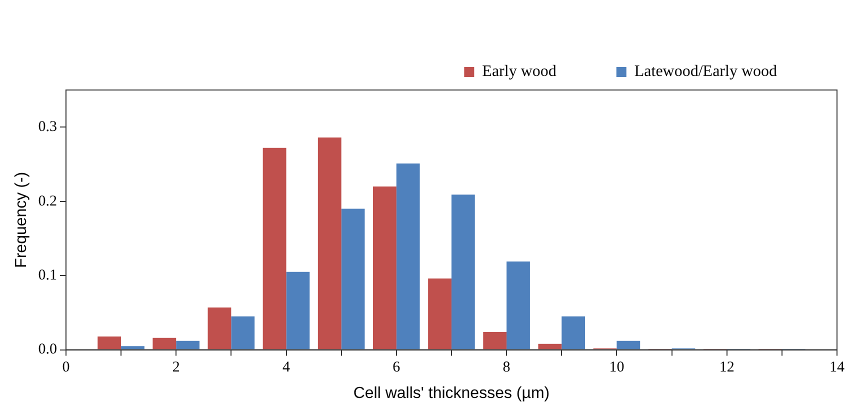  I want to click on x-tick-label: 12, so click(726, 368).